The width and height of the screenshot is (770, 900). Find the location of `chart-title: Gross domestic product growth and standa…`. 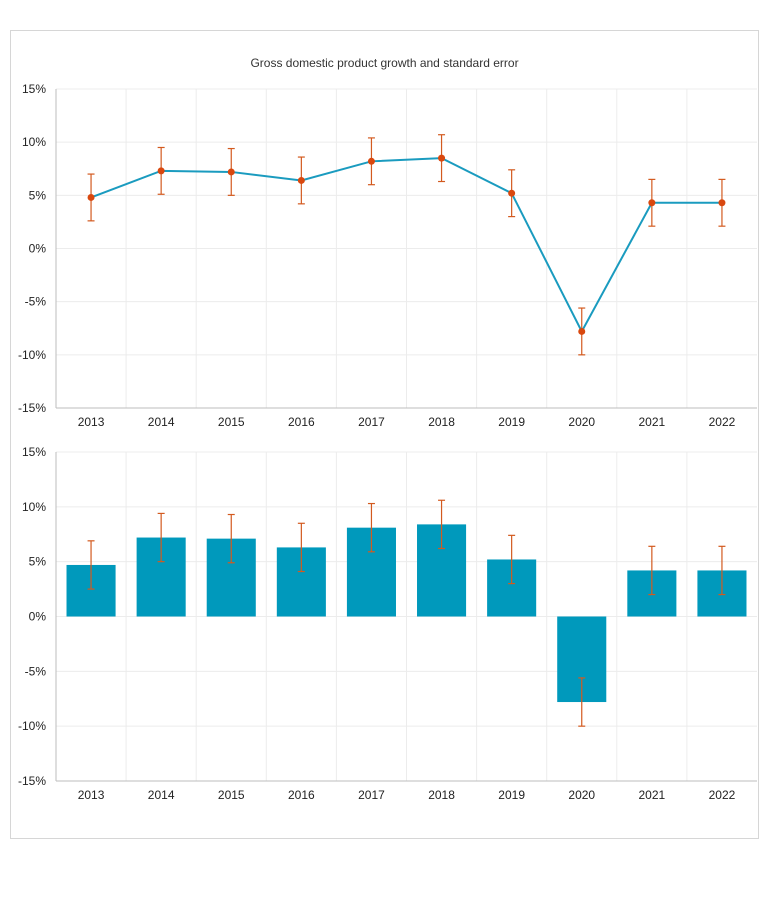

chart-title: Gross domestic product growth and standa… is located at coordinates (384, 63).